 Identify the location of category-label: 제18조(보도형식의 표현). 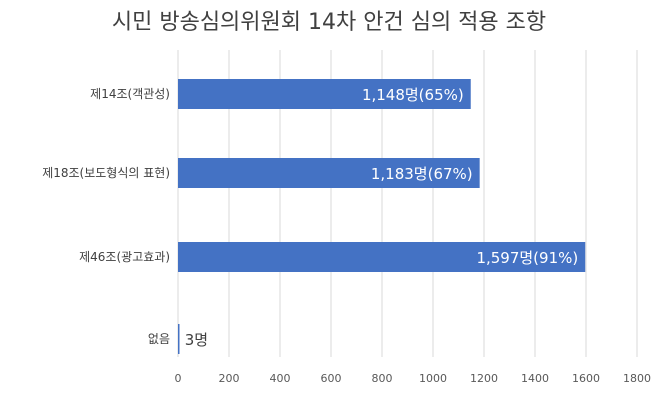
(106, 173).